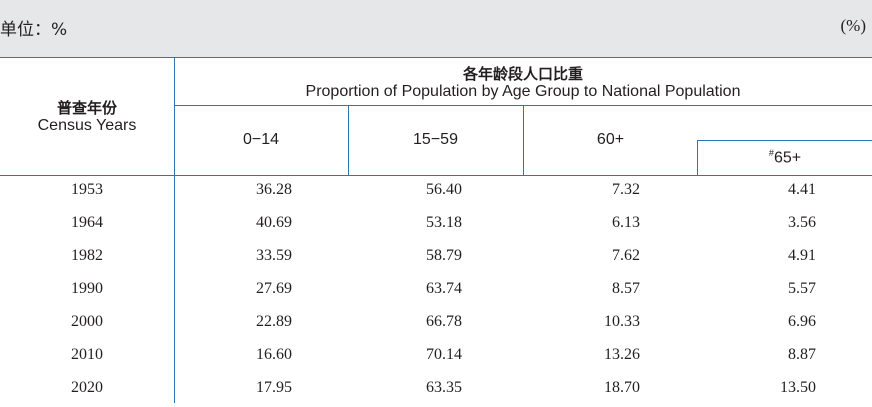  What do you see at coordinates (626, 288) in the screenshot?
I see `cell-60-plus: 8.57` at bounding box center [626, 288].